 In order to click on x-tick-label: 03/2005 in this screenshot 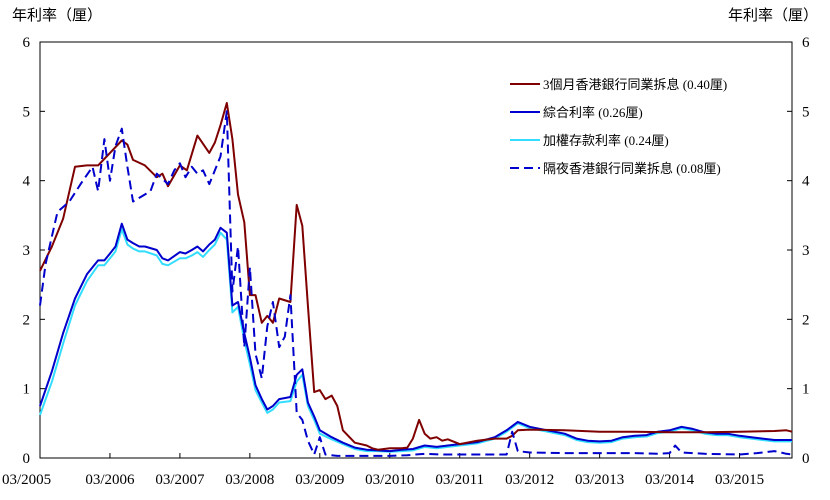, I will do `click(26, 480)`.